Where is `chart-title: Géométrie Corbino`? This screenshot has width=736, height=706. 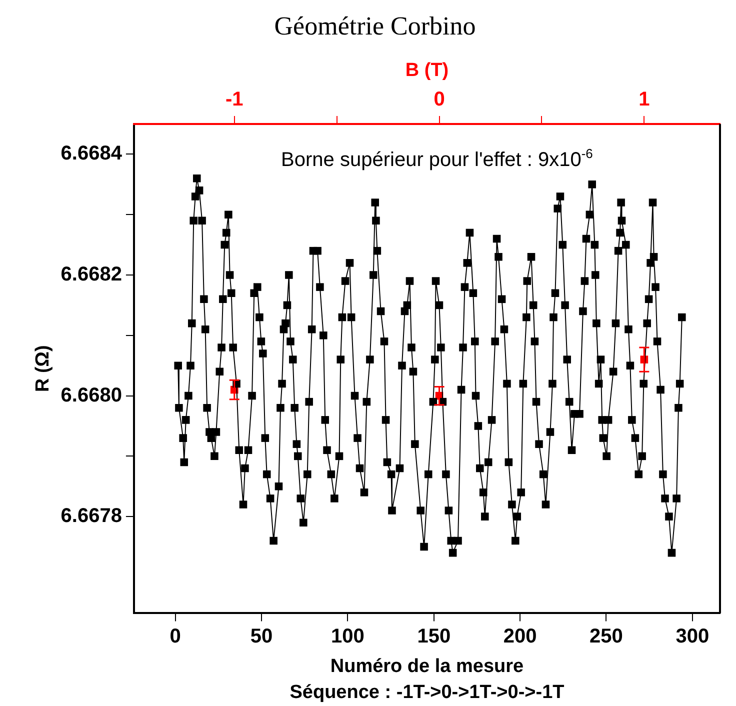 chart-title: Géométrie Corbino is located at coordinates (375, 25).